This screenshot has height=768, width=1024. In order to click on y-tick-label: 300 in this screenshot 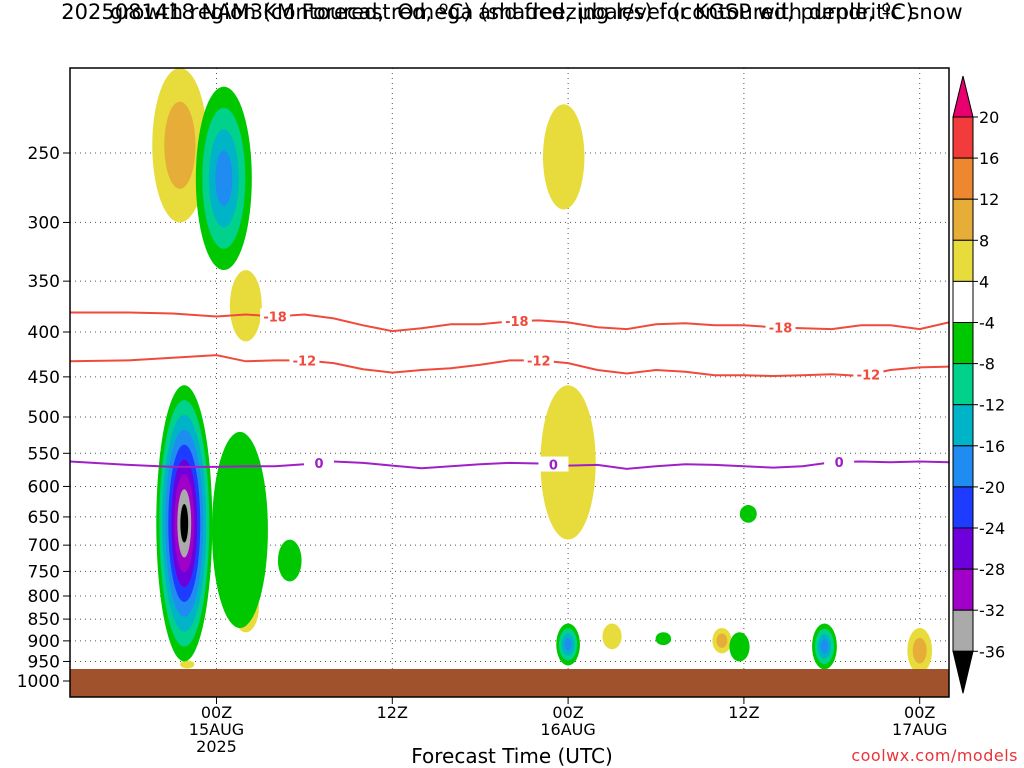, I will do `click(44, 223)`.